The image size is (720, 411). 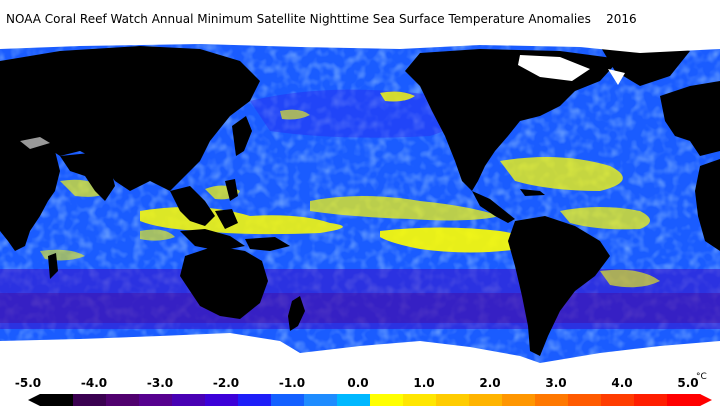 I want to click on land-borneo, so click(x=226, y=219).